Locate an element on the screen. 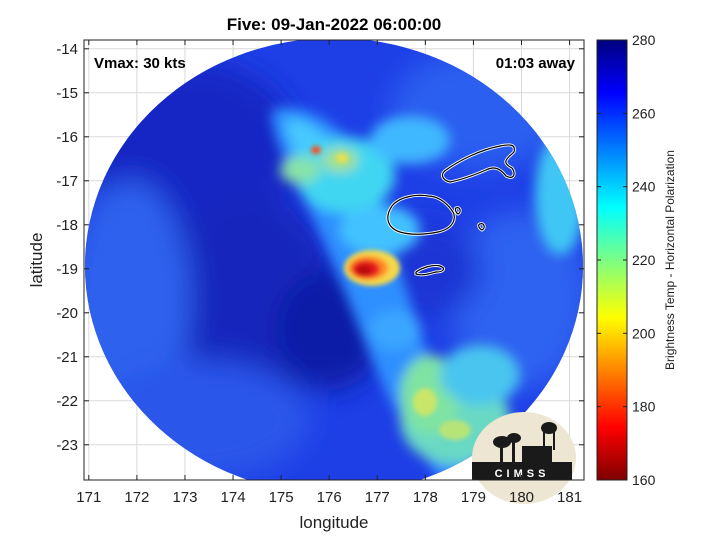 Image resolution: width=720 pixels, height=545 pixels. y-tick-label: -22 is located at coordinates (67, 401).